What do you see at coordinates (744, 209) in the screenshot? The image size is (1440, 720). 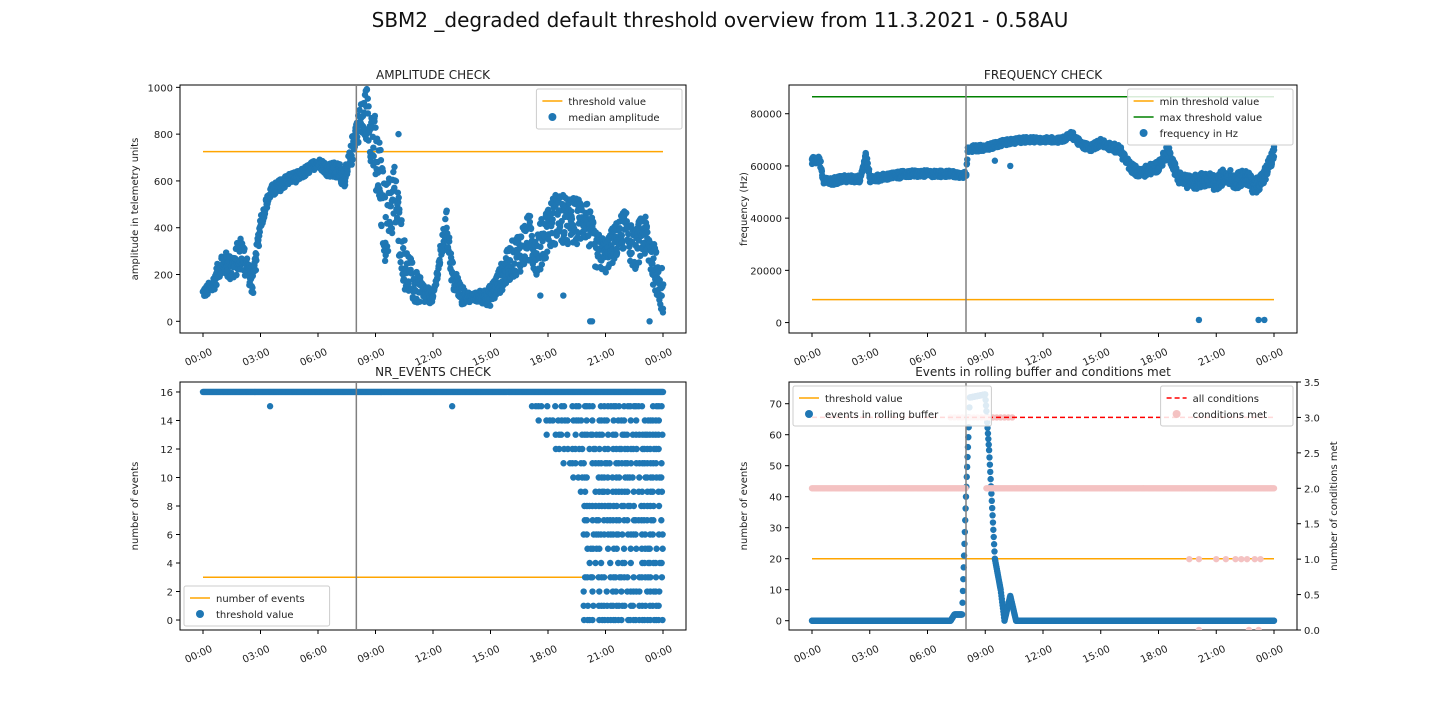 I see `y-axis-label: frequency (Hz)` at bounding box center [744, 209].